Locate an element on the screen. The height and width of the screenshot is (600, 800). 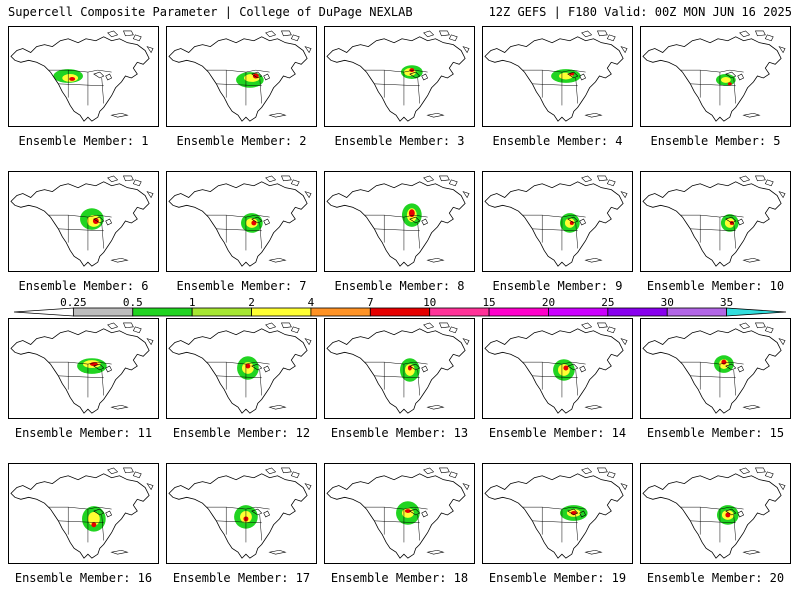
ensemble-member-label: Ensemble Member: 2 is located at coordinates (241, 141).